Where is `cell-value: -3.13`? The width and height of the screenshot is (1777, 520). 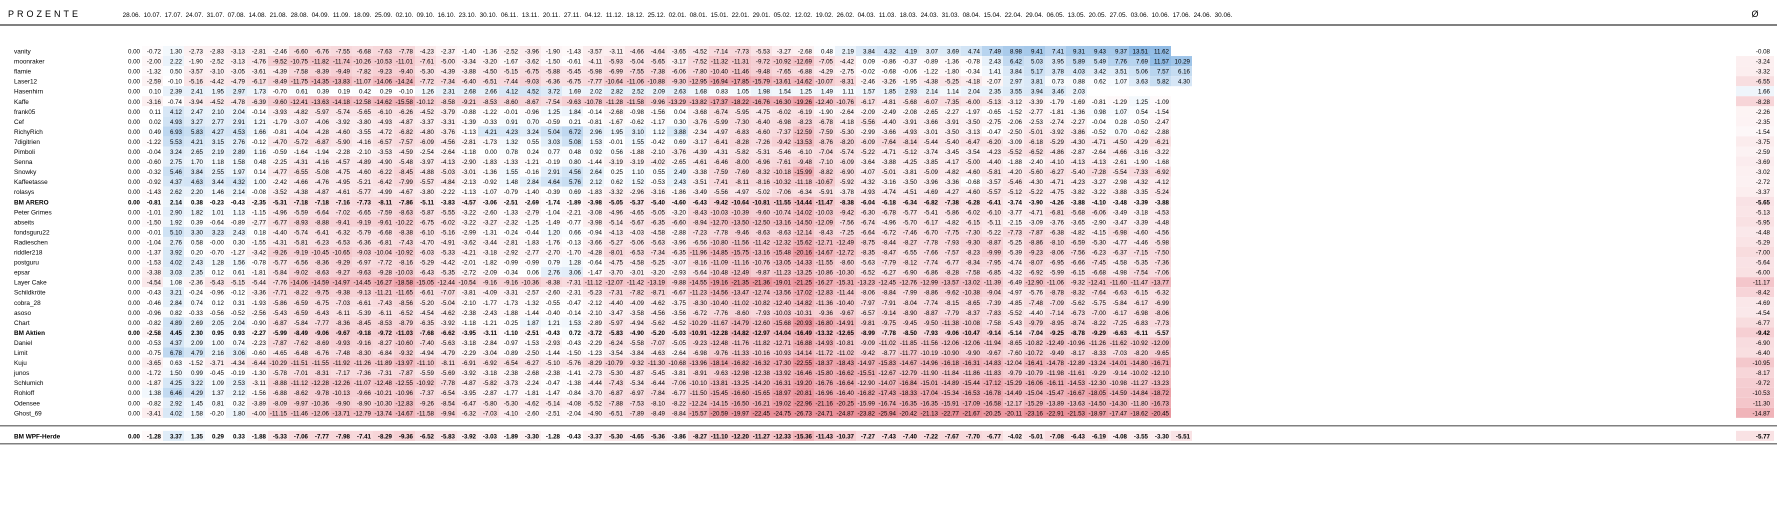
cell-value: -3.13 is located at coordinates (238, 62).